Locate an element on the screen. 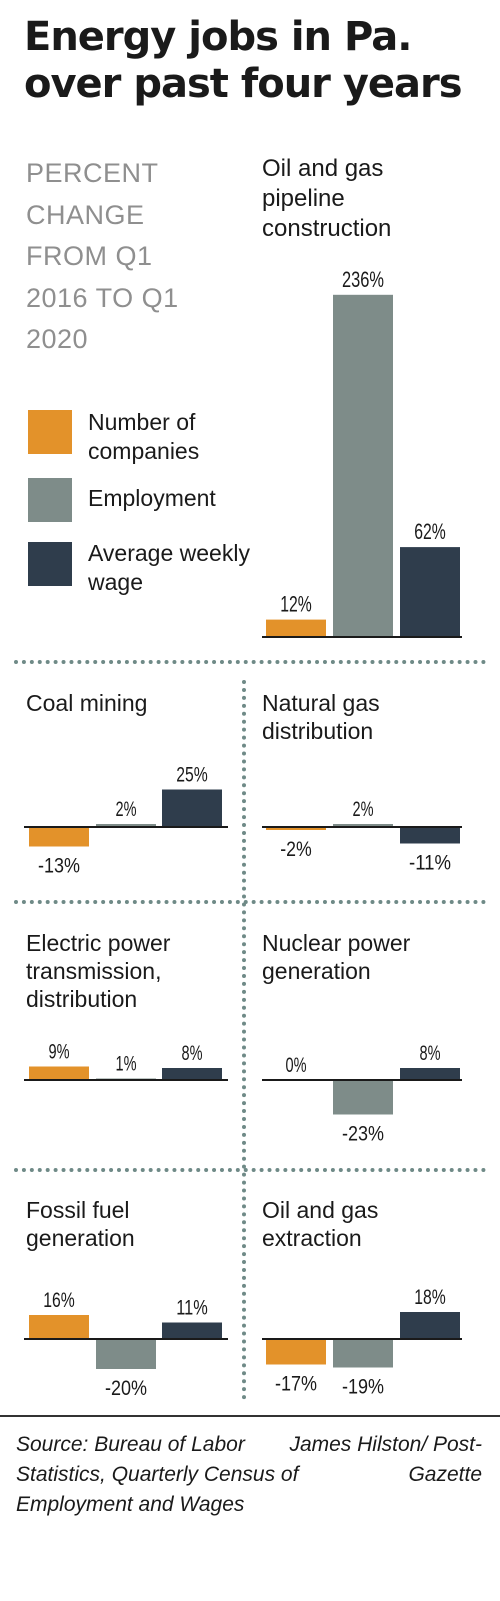 The height and width of the screenshot is (1601, 500). bar-panel: 0% -23% 8% is located at coordinates (362, 1094).